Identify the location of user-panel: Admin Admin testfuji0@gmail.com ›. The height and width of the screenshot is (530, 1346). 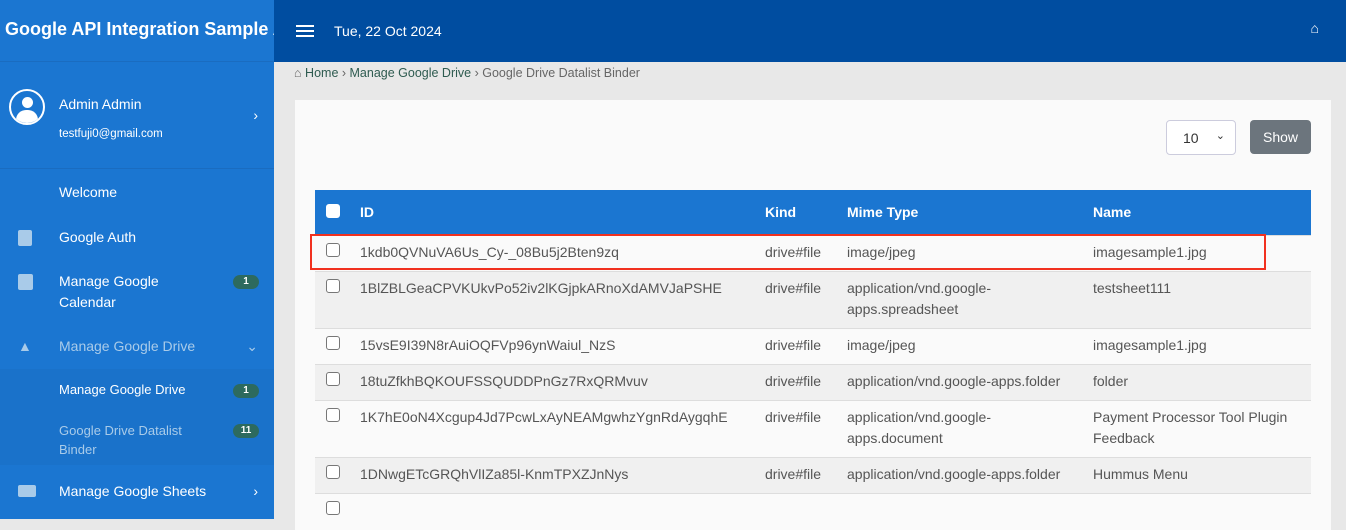
(137, 115).